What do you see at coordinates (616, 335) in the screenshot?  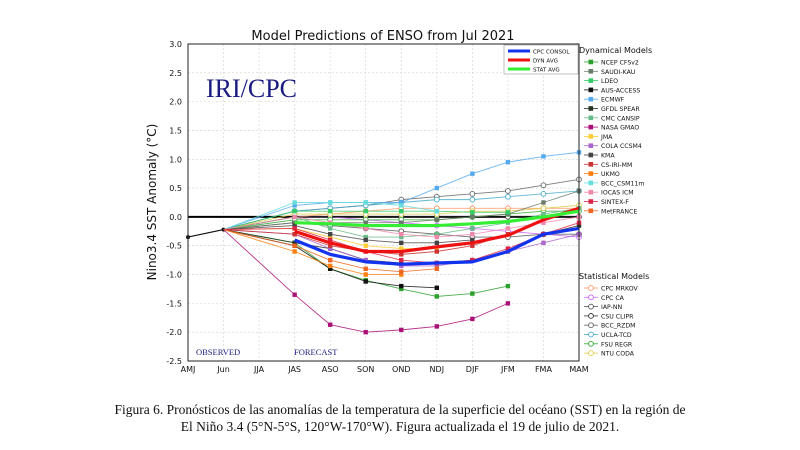 I see `statistical-legend-label: UCLA-TCD` at bounding box center [616, 335].